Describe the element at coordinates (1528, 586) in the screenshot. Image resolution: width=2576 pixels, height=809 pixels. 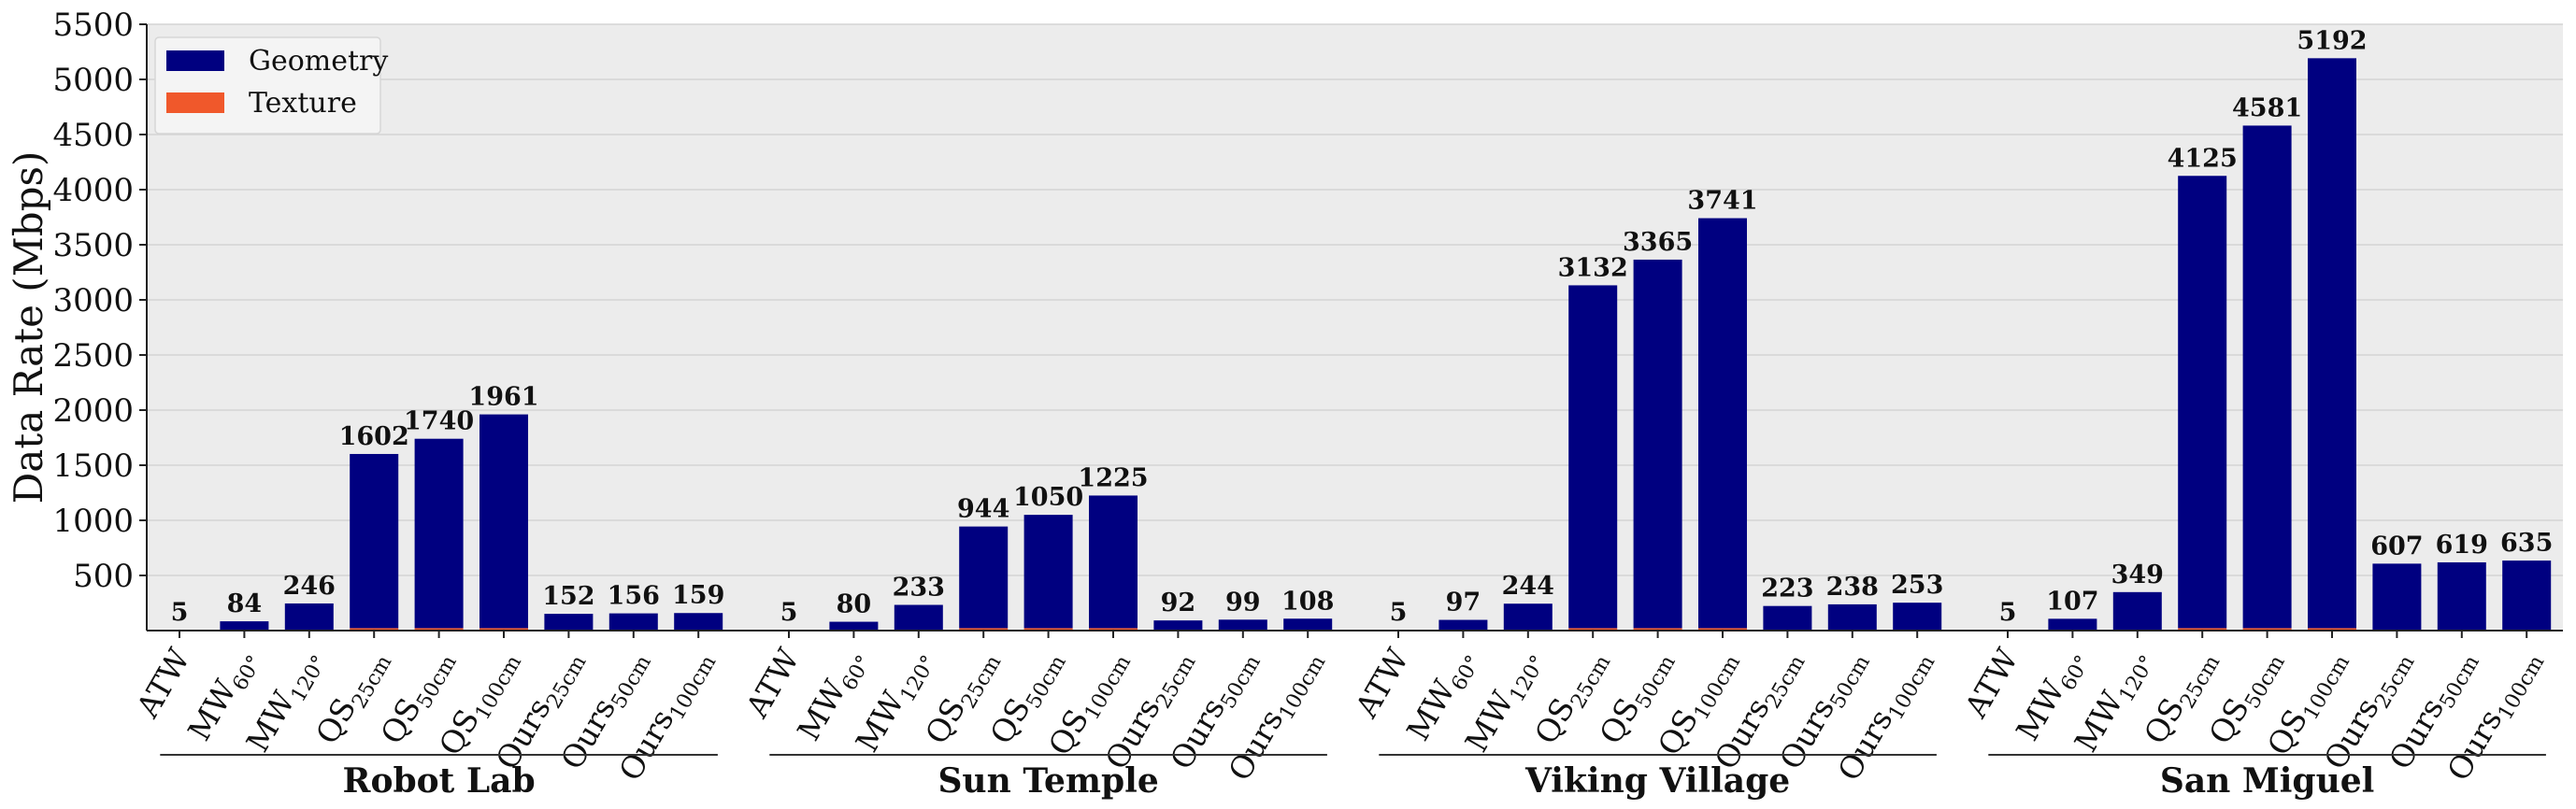
I see `data-label: 244` at that location.